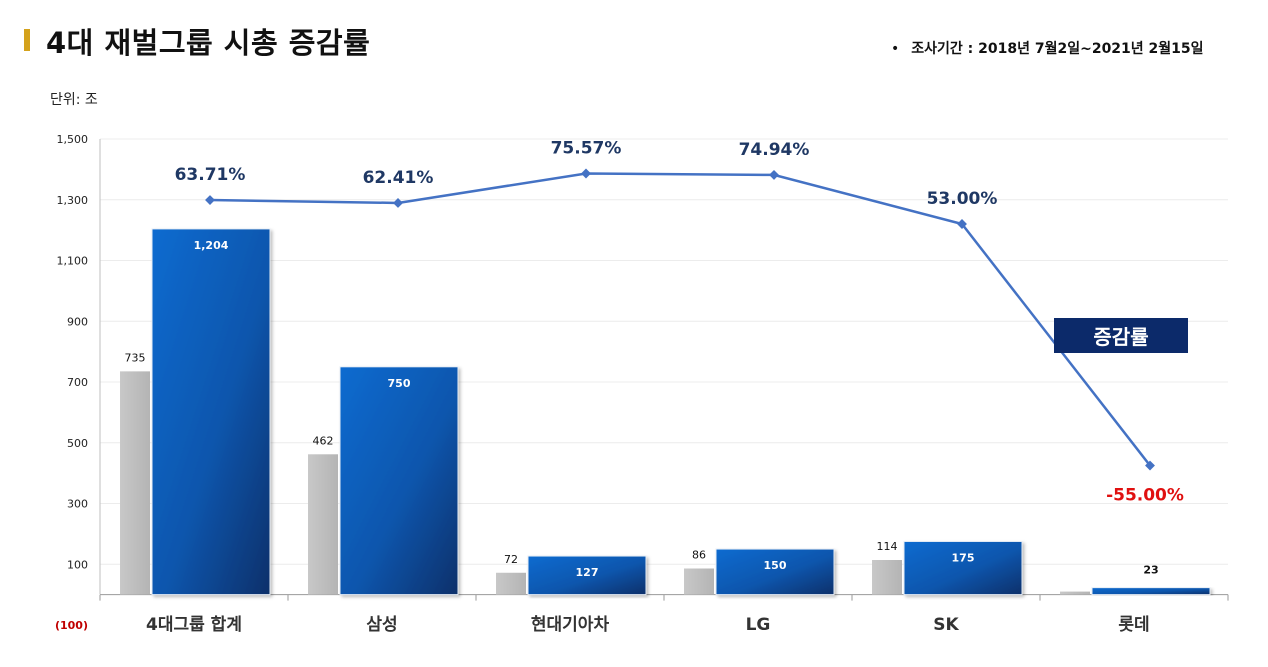 This screenshot has height=667, width=1268. Describe the element at coordinates (774, 150) in the screenshot. I see `rate-label: 74.94%` at that location.